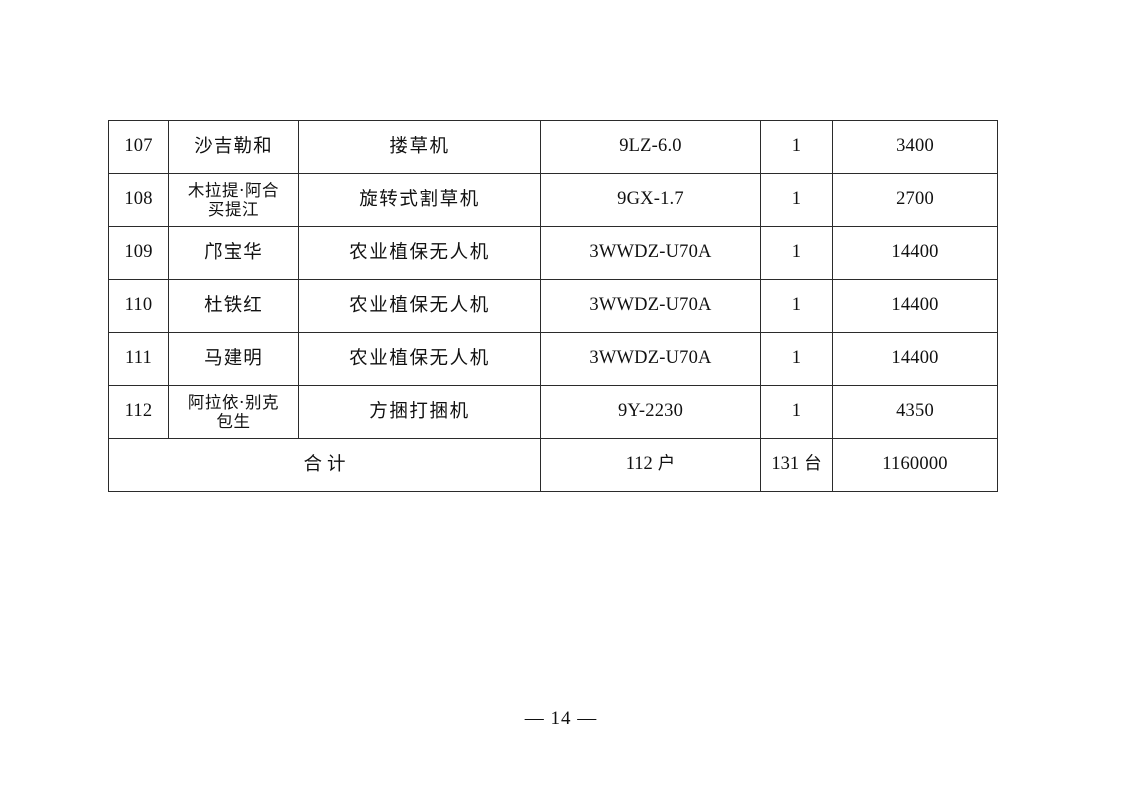  What do you see at coordinates (419, 200) in the screenshot?
I see `cell-equipment: 旋转式割草机` at bounding box center [419, 200].